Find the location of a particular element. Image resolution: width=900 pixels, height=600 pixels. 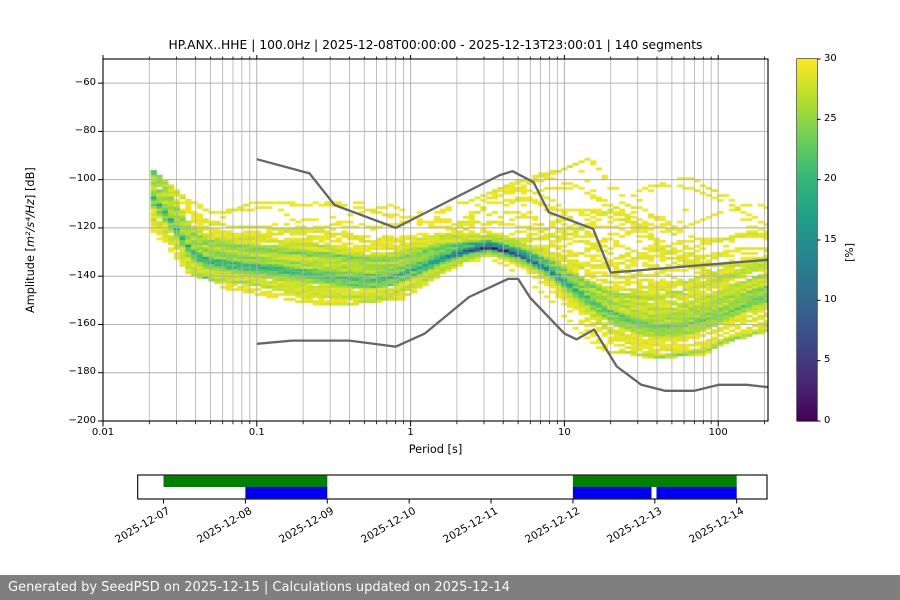

y-tick-label: −100 is located at coordinates (82, 179).